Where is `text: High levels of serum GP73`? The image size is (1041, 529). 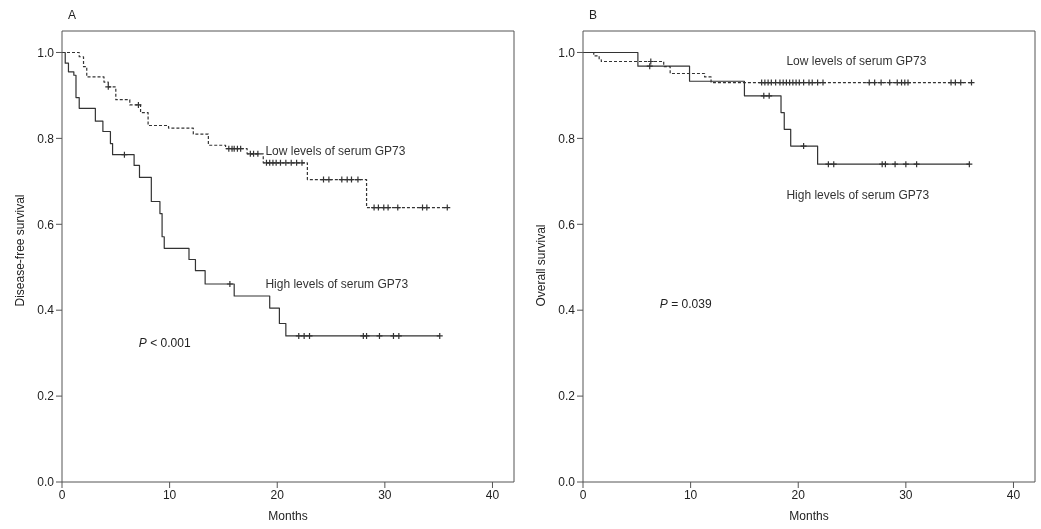
text: High levels of serum GP73 is located at coordinates (858, 195).